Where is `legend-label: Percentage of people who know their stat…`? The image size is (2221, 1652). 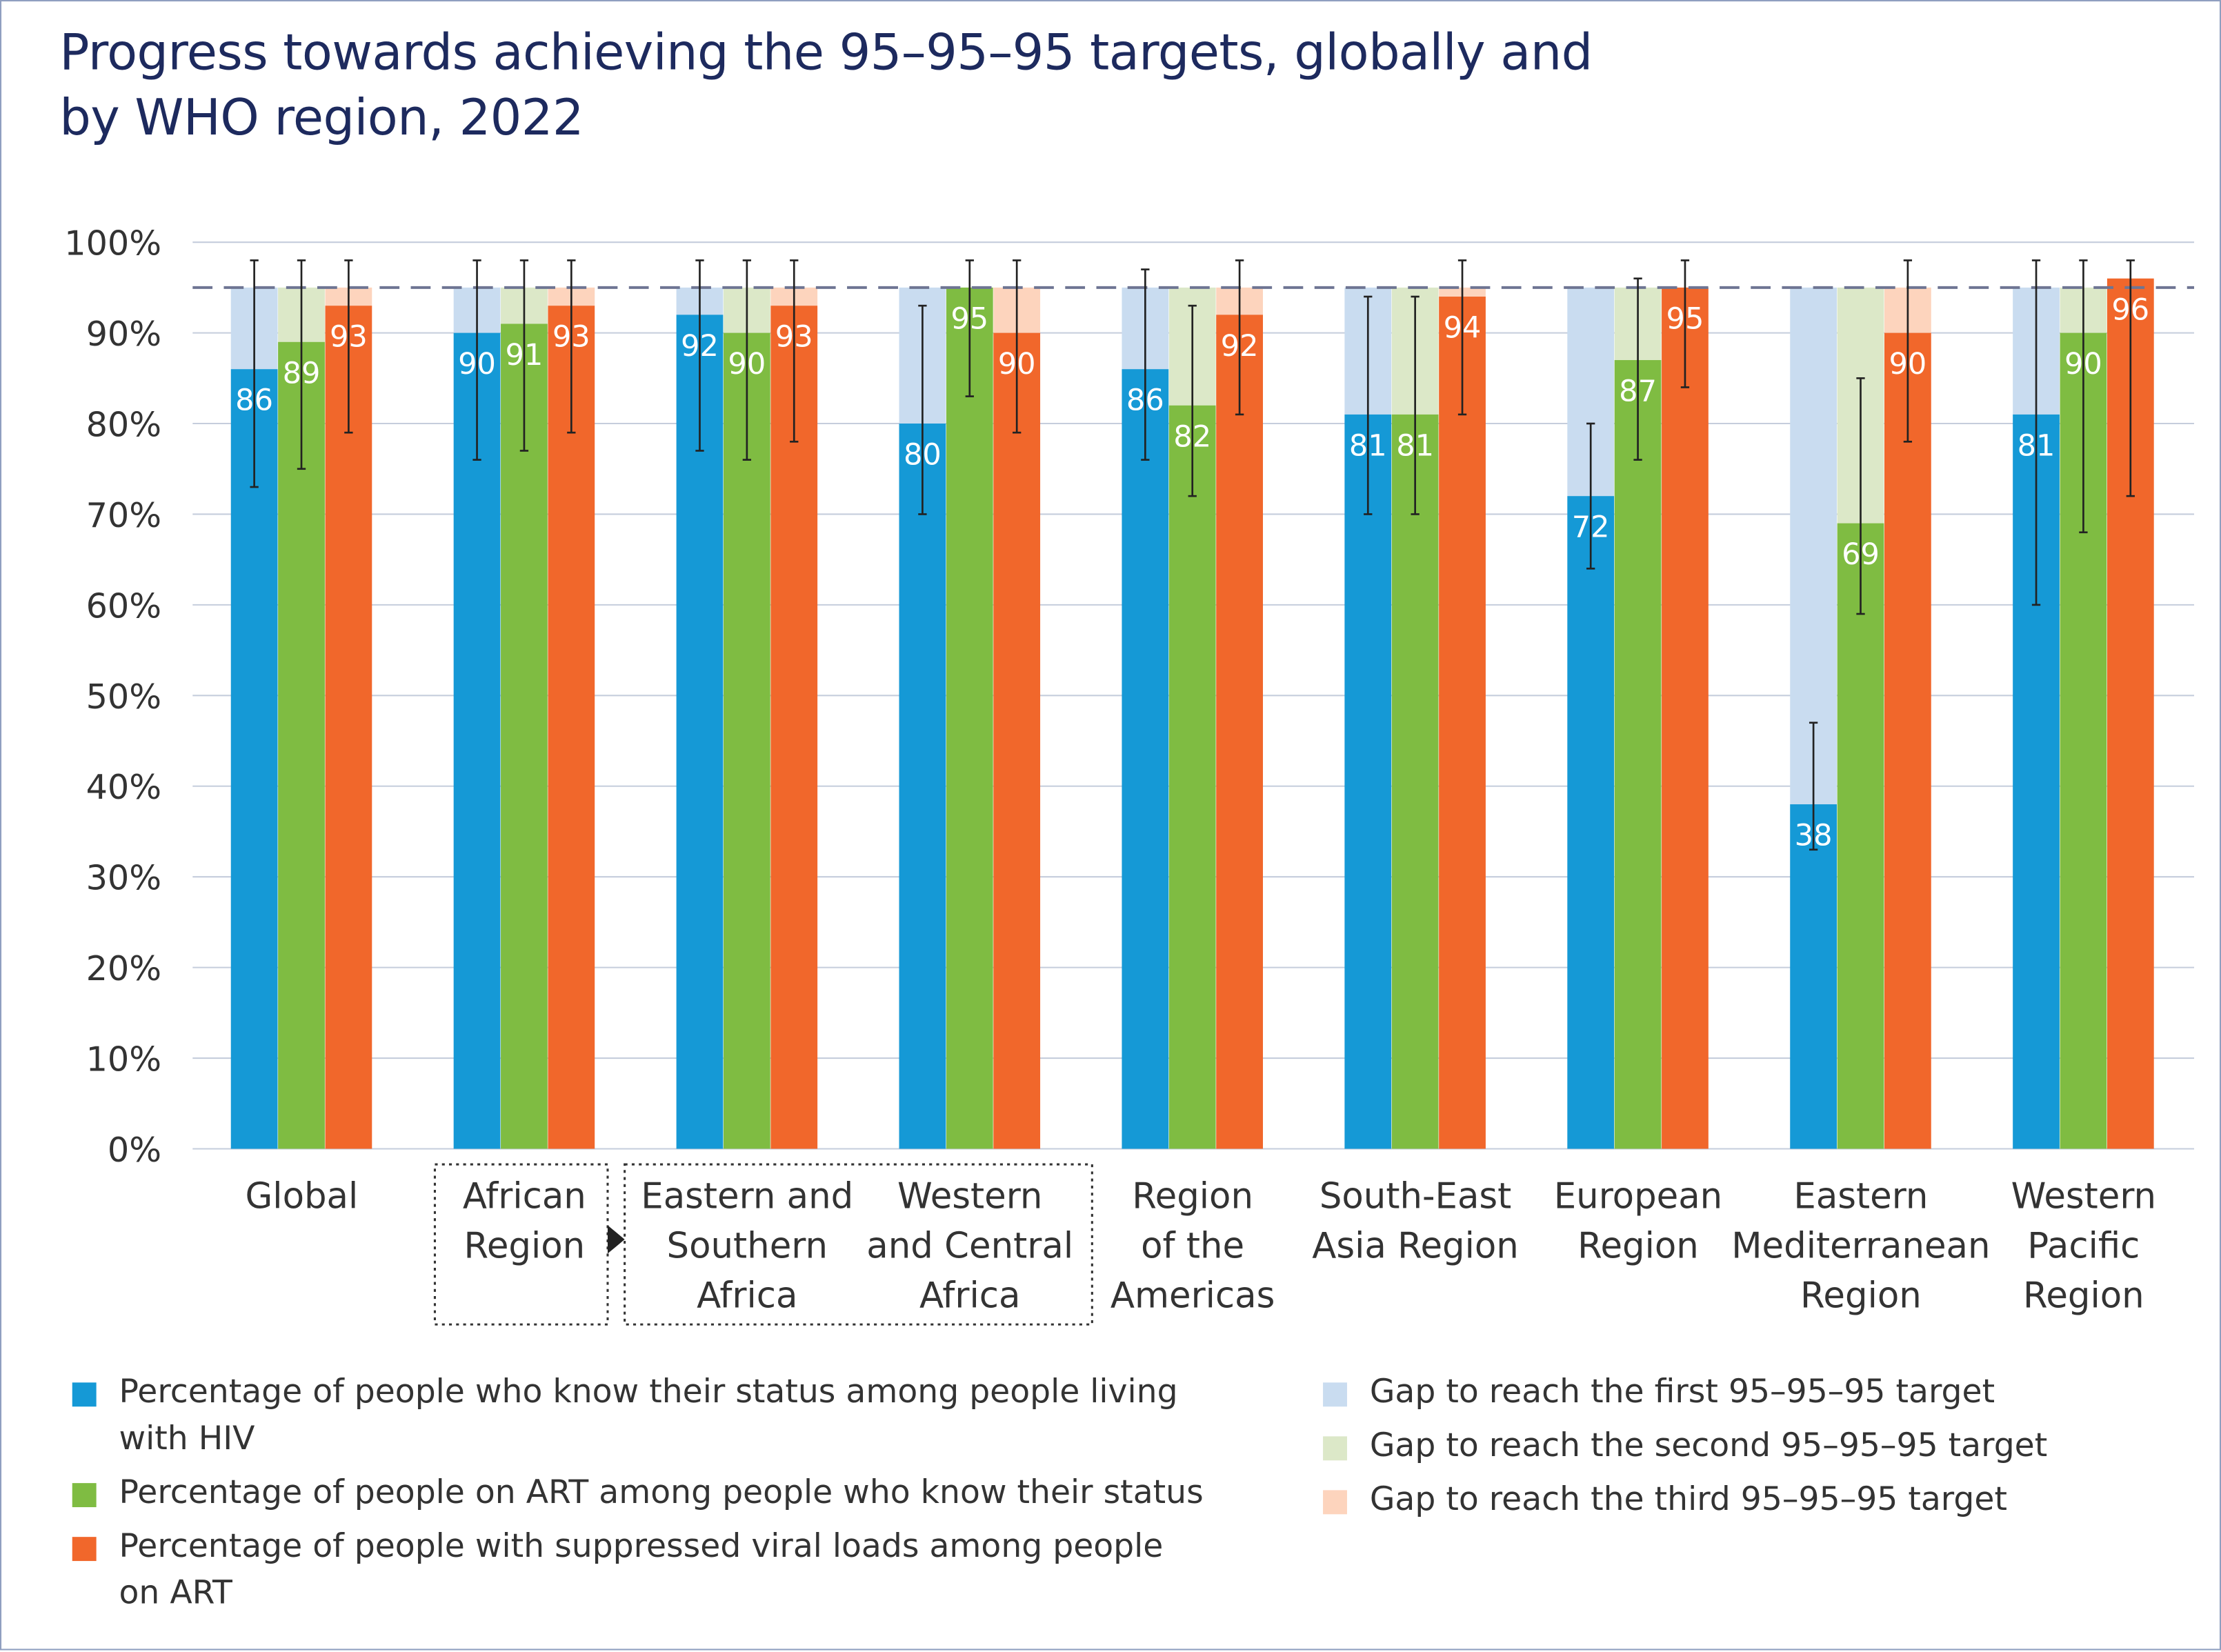 legend-label: Percentage of people who know their stat… is located at coordinates (648, 1415).